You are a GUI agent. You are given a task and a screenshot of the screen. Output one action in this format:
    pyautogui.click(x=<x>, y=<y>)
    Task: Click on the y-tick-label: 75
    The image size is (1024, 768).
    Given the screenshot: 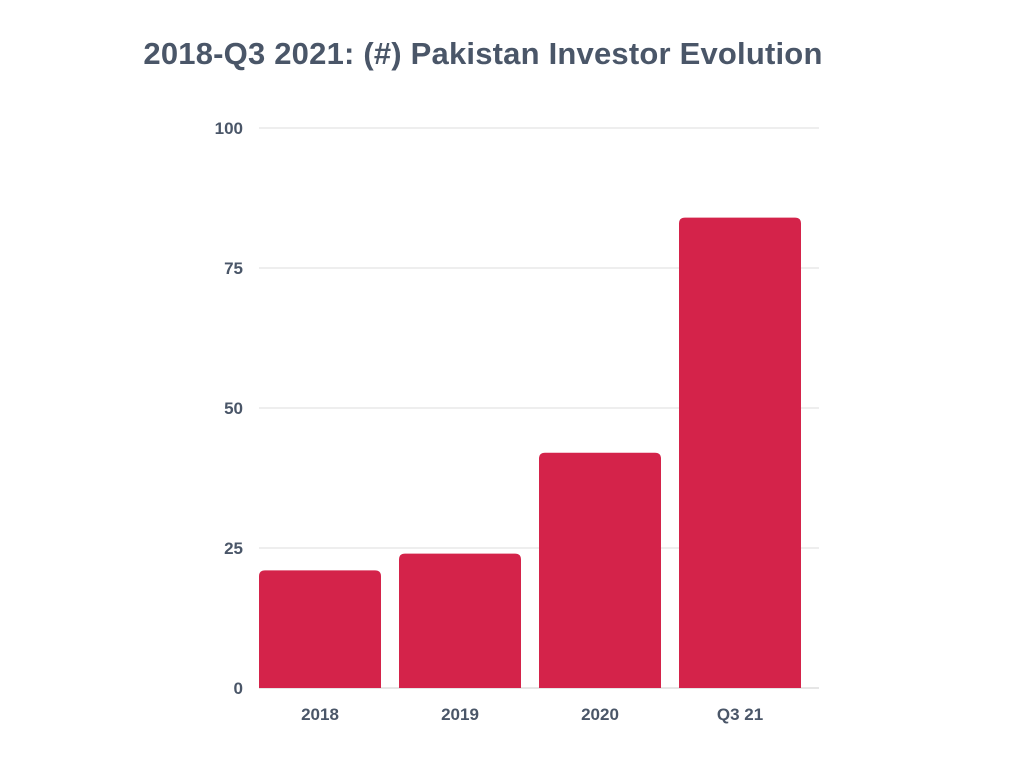 What is the action you would take?
    pyautogui.click(x=233, y=268)
    